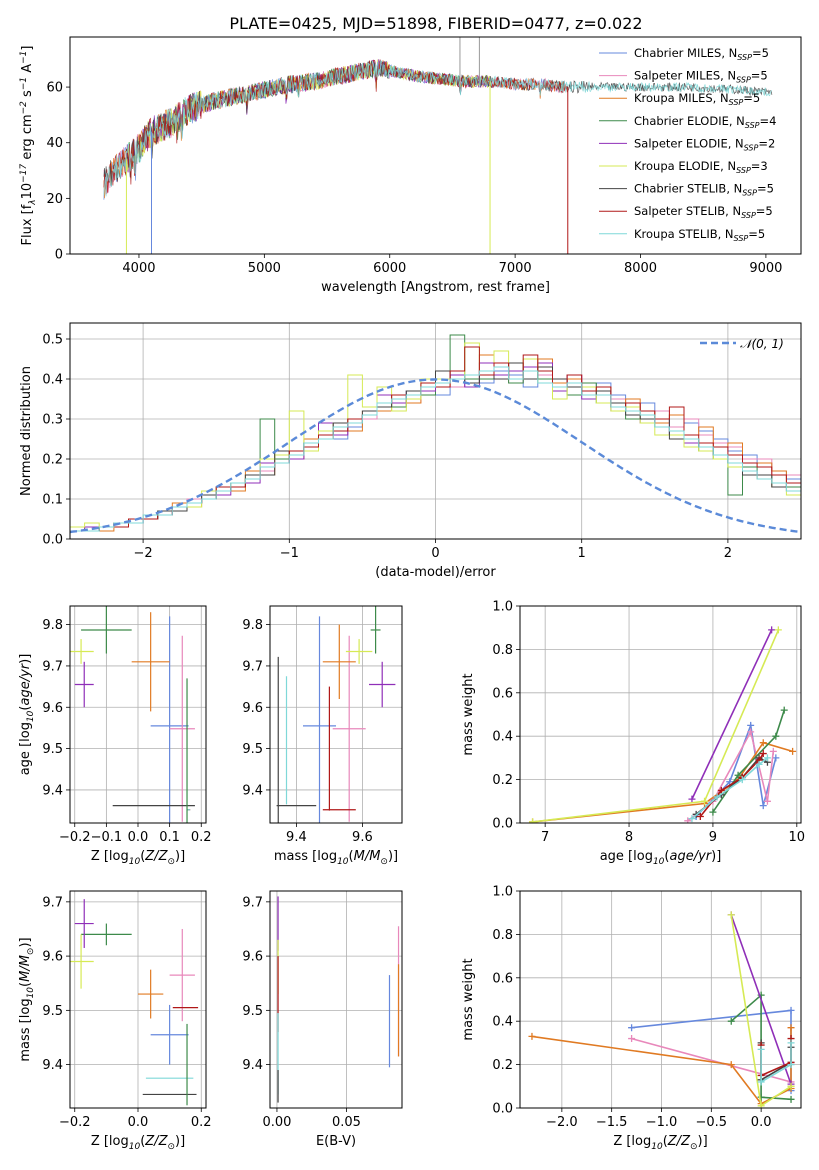 This screenshot has width=819, height=1170. I want to click on x-axis-label: mass [log10(M/M⊙)], so click(336, 858).